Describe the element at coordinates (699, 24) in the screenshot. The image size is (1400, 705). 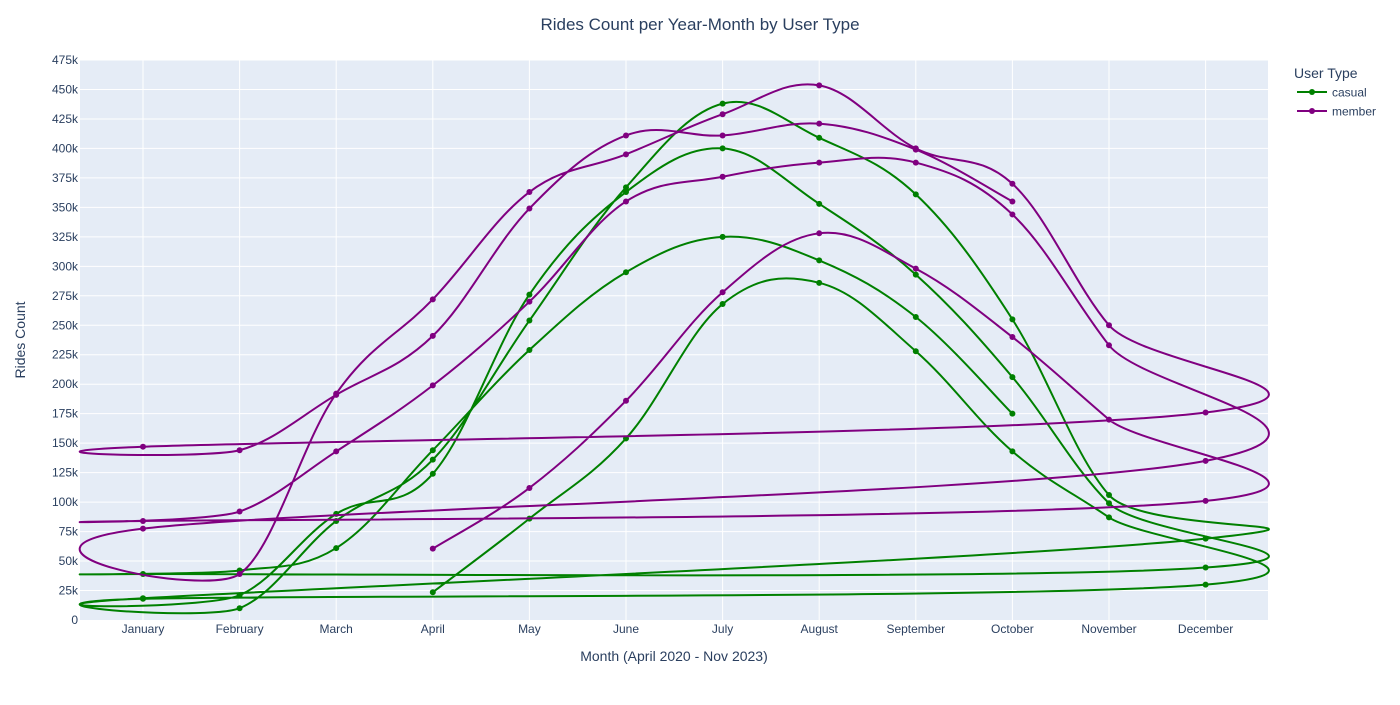
I see `chart-title: Rides Count per Year-Month by User Type` at that location.